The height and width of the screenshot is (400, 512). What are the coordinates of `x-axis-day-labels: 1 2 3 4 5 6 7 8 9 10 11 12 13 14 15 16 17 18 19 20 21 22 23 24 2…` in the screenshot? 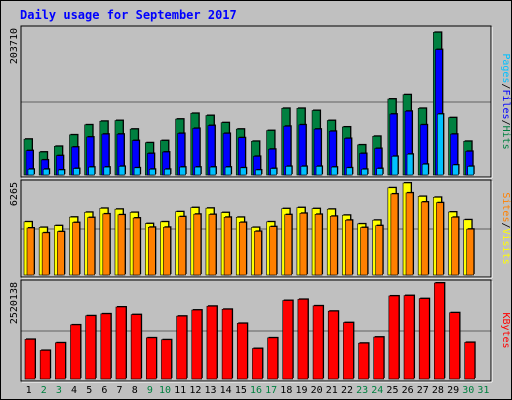 It's located at (258, 390).